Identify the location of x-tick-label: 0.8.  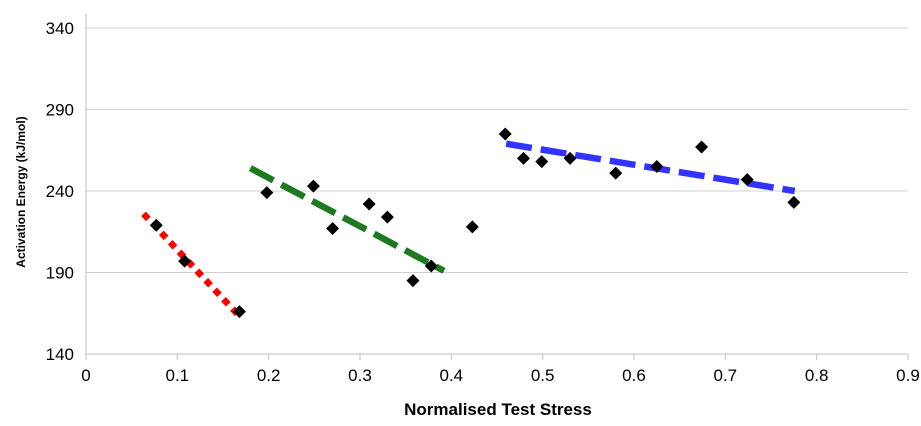
(817, 375).